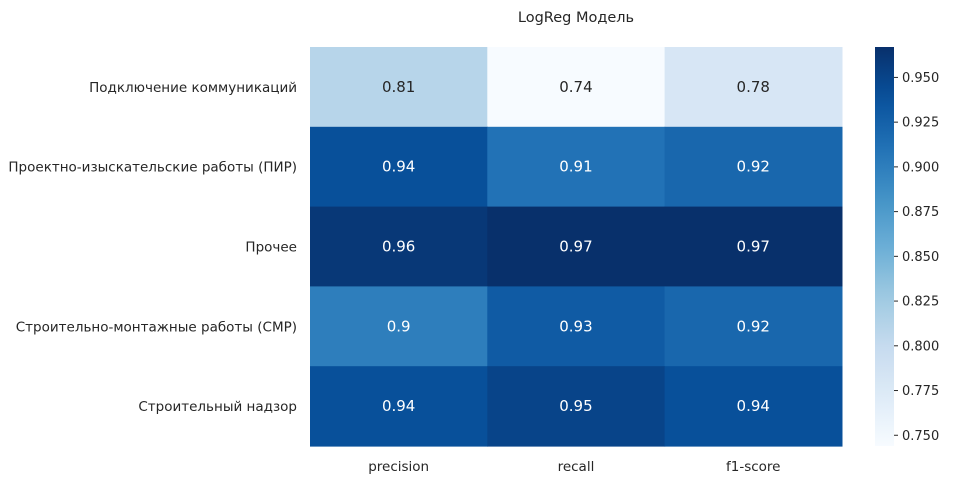 The height and width of the screenshot is (484, 955). I want to click on colorbar-gradient, so click(884, 246).